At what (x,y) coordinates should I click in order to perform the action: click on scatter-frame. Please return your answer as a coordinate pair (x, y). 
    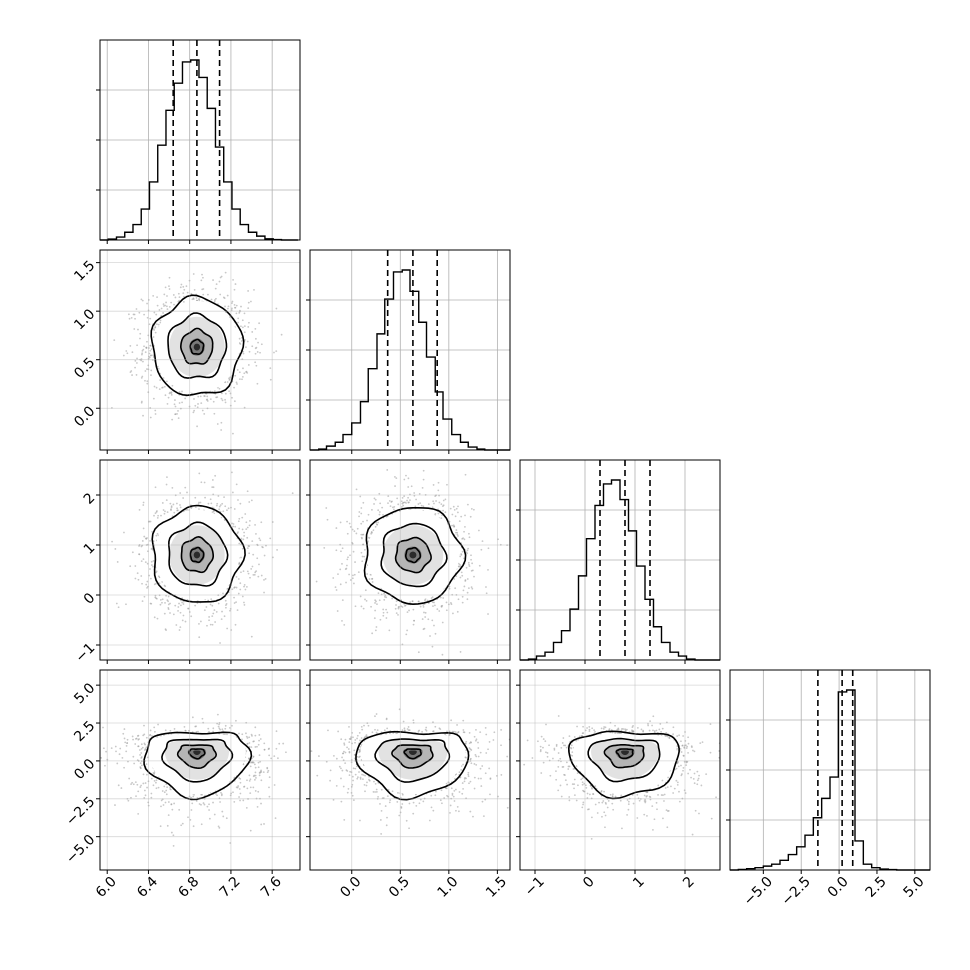
    Looking at the image, I should click on (200, 350).